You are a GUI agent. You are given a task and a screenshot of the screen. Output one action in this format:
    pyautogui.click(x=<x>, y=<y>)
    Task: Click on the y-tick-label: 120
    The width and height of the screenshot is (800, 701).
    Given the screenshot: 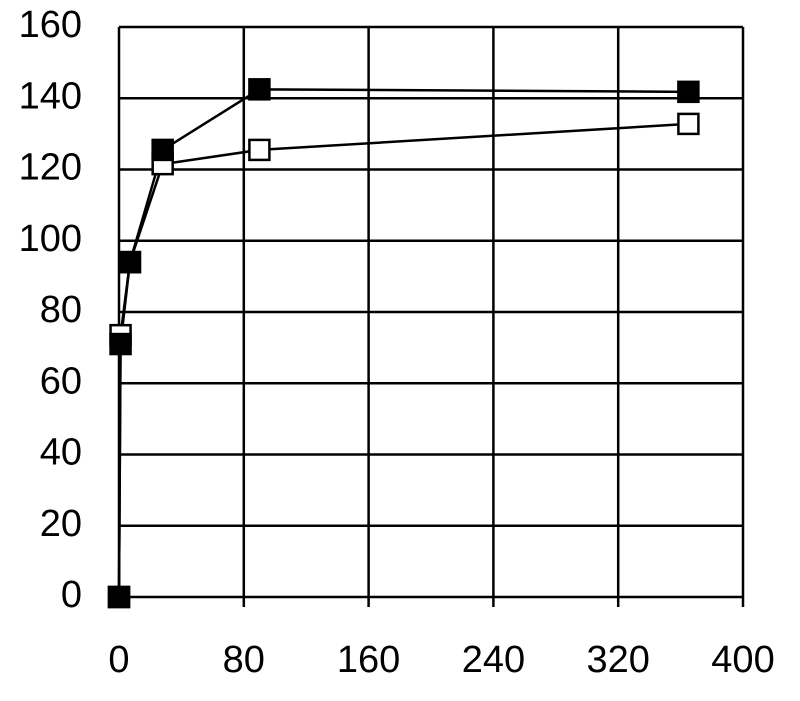 What is the action you would take?
    pyautogui.click(x=50, y=168)
    